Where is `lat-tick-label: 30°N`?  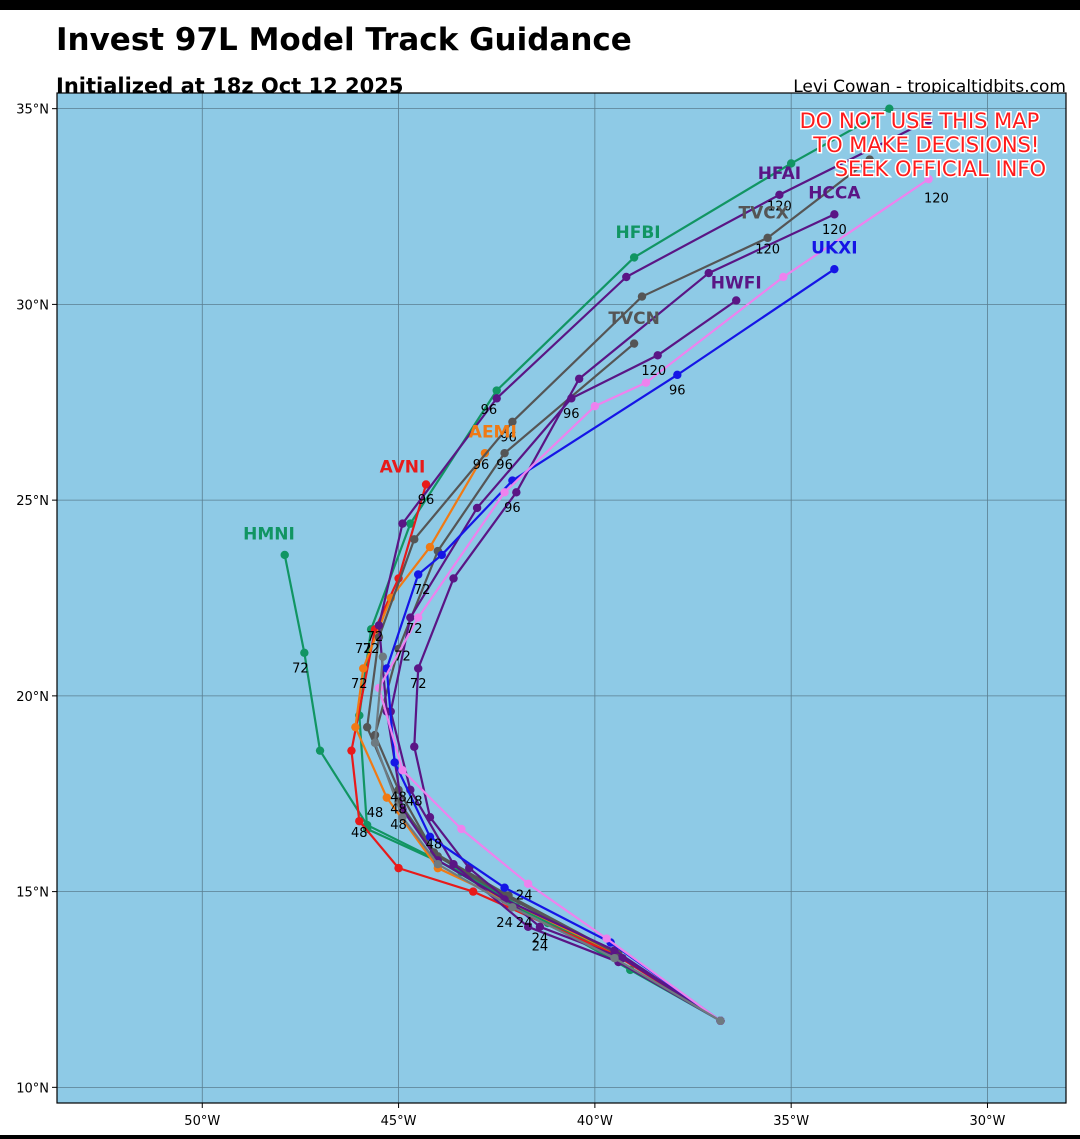
lat-tick-label: 30°N is located at coordinates (32, 305).